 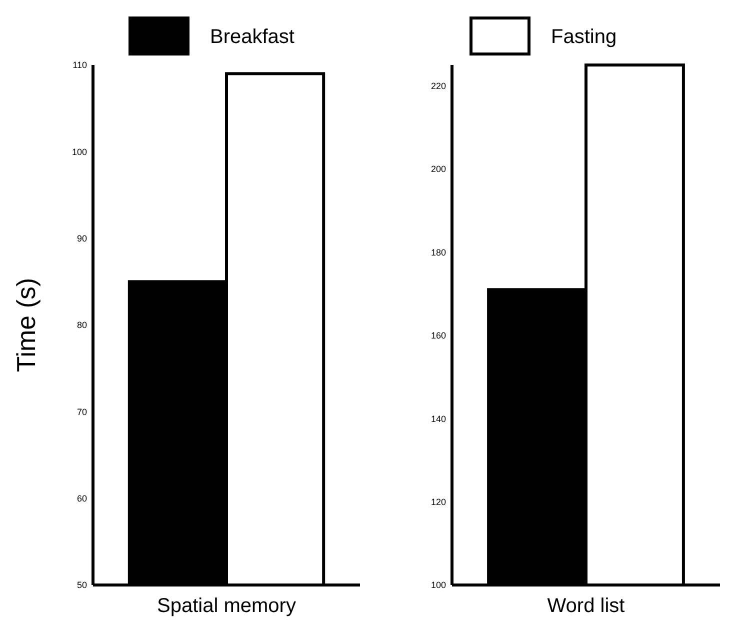 What do you see at coordinates (438, 419) in the screenshot?
I see `y-tick-label: 140` at bounding box center [438, 419].